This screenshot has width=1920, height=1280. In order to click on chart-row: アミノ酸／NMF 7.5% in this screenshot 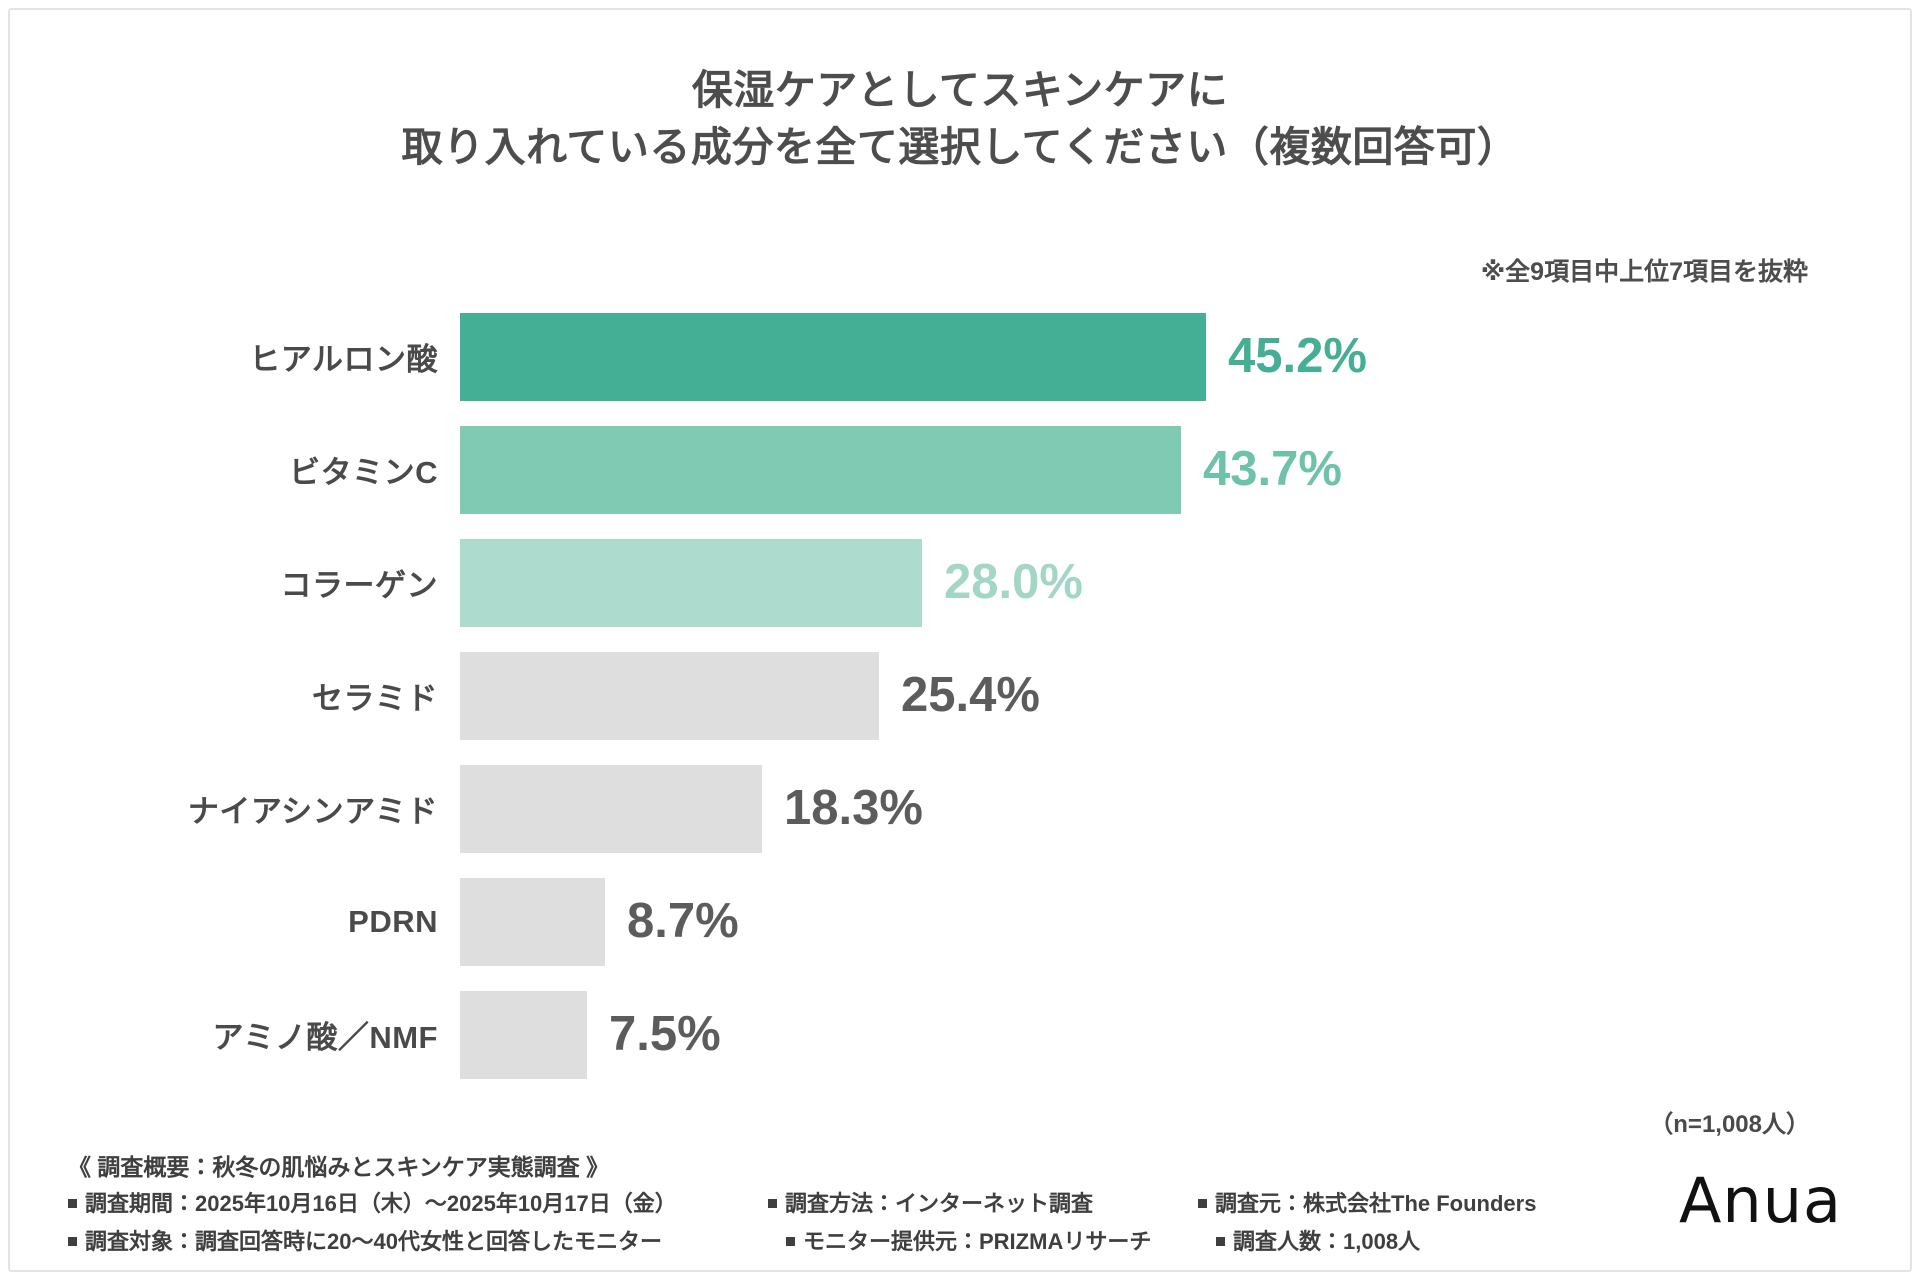, I will do `click(960, 1034)`.